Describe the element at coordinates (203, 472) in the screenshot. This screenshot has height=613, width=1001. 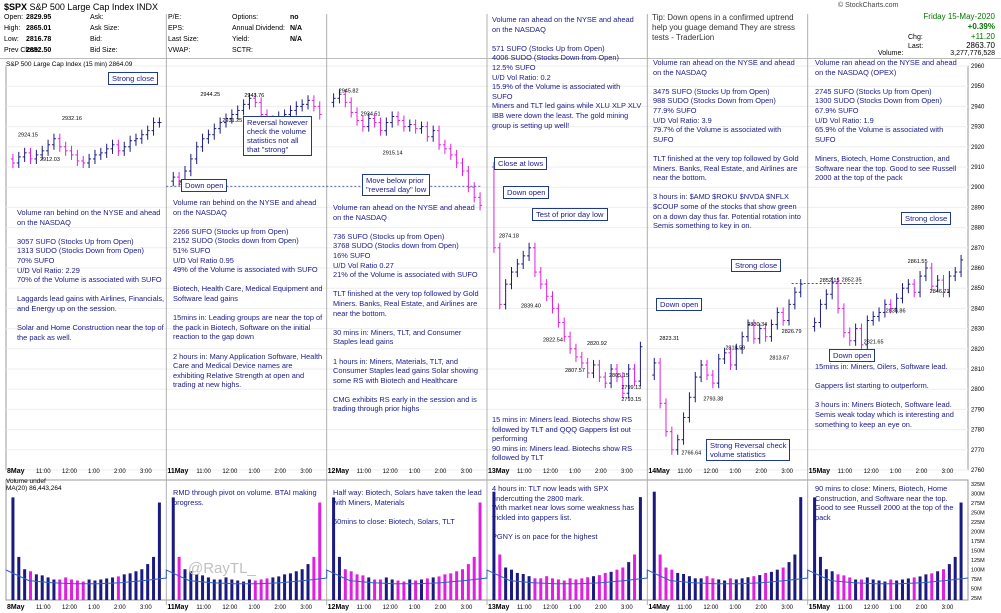
I see `time-label: 11:00` at that location.